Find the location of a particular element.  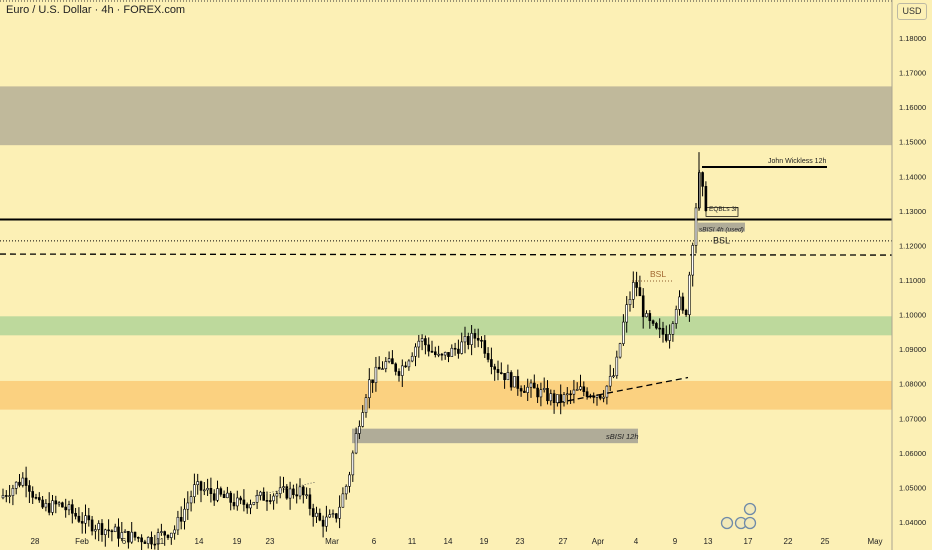

y-tick-label: 1.10000 is located at coordinates (912, 315).